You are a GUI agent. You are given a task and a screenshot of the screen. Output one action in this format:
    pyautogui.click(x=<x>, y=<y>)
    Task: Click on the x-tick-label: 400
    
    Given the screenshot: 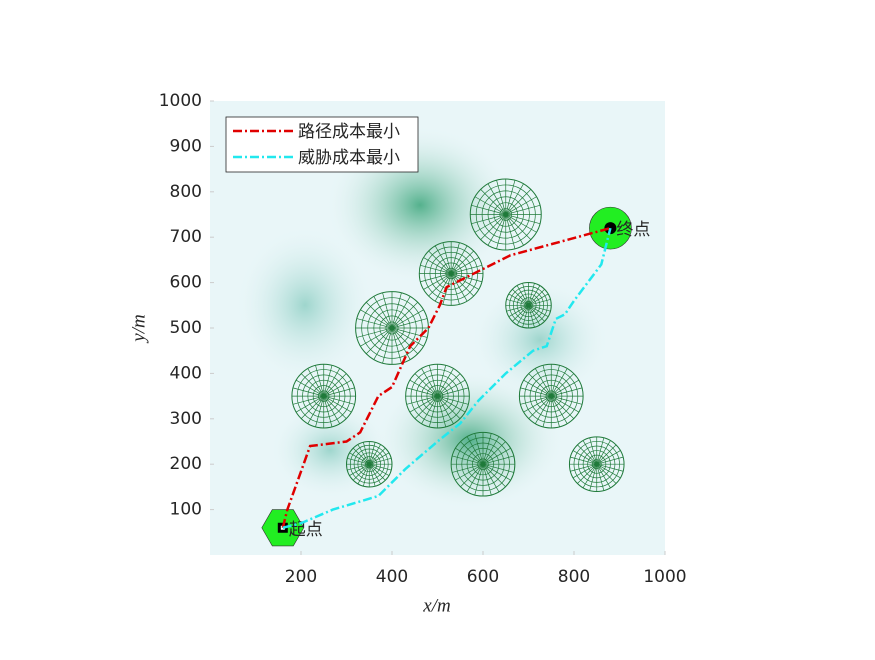 What is the action you would take?
    pyautogui.click(x=392, y=577)
    